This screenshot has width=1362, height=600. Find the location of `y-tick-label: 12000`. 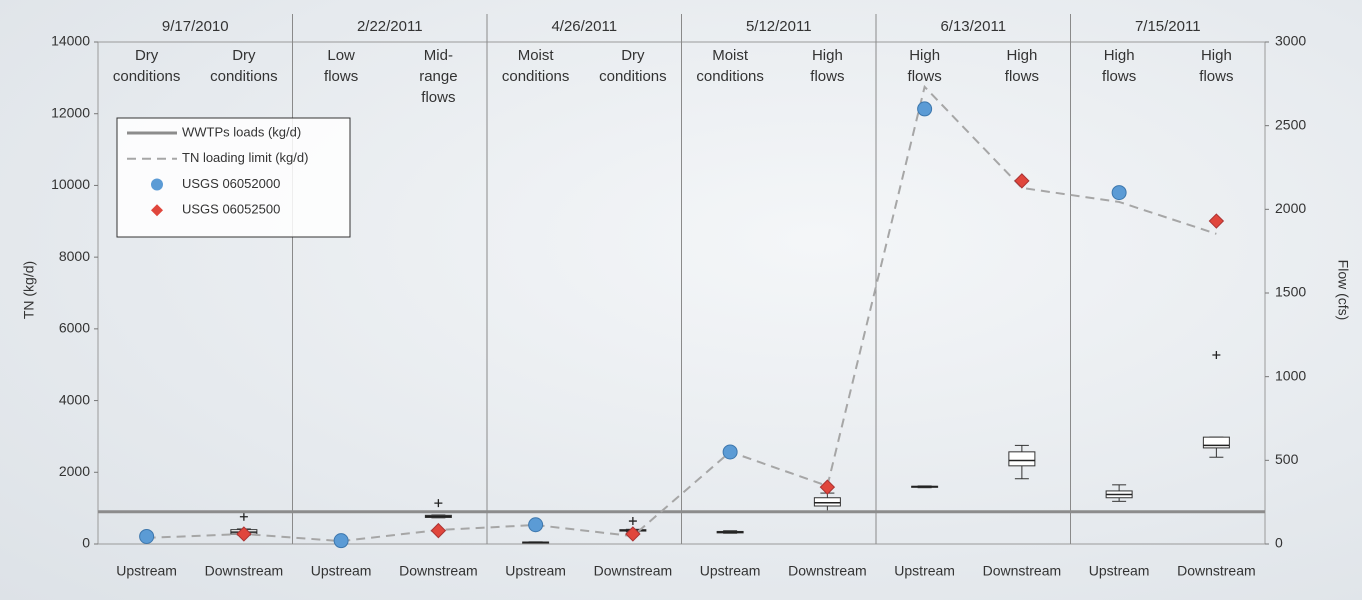

y-tick-label: 12000 is located at coordinates (70, 112).